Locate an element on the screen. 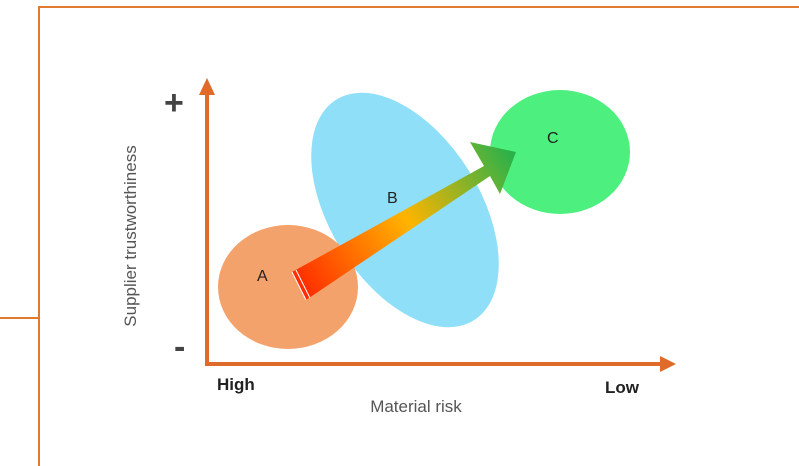 This screenshot has width=799, height=466. region-c-ellipse is located at coordinates (560, 152).